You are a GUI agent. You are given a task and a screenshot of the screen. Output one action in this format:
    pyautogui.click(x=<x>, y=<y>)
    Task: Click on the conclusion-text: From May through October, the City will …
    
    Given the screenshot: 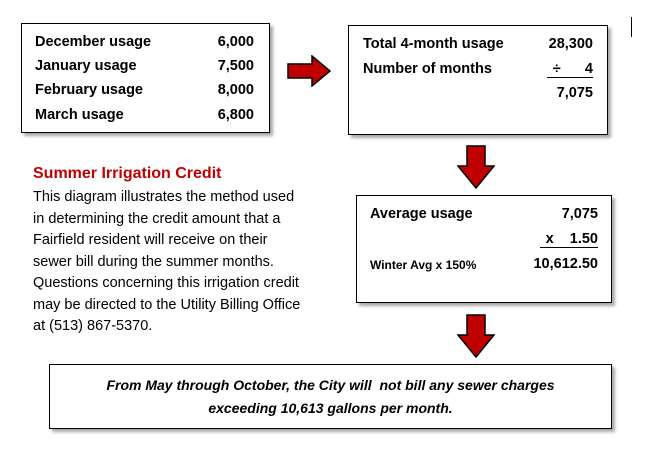 What is the action you would take?
    pyautogui.click(x=330, y=397)
    